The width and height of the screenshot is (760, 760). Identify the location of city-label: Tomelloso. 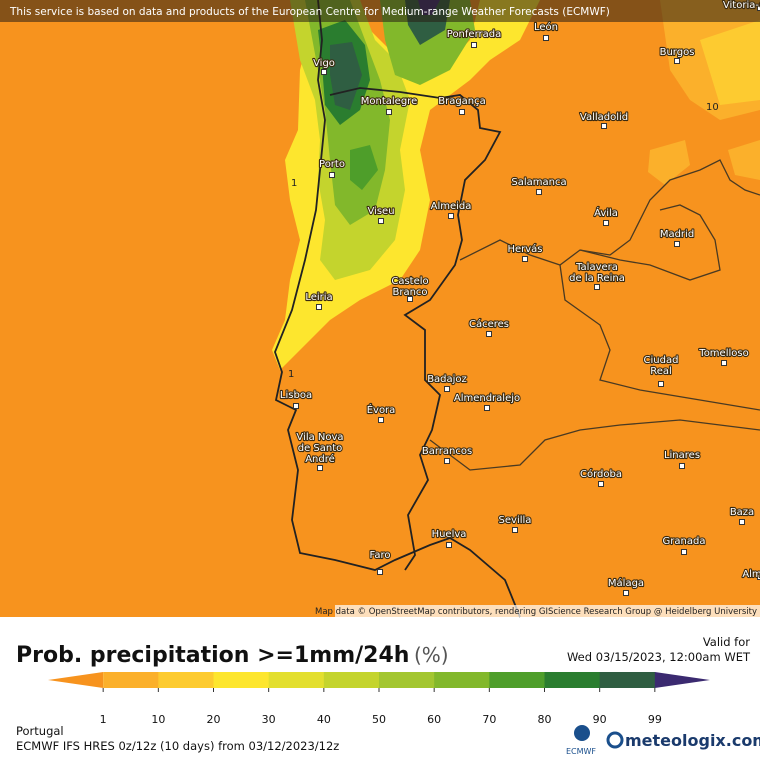
(723, 353).